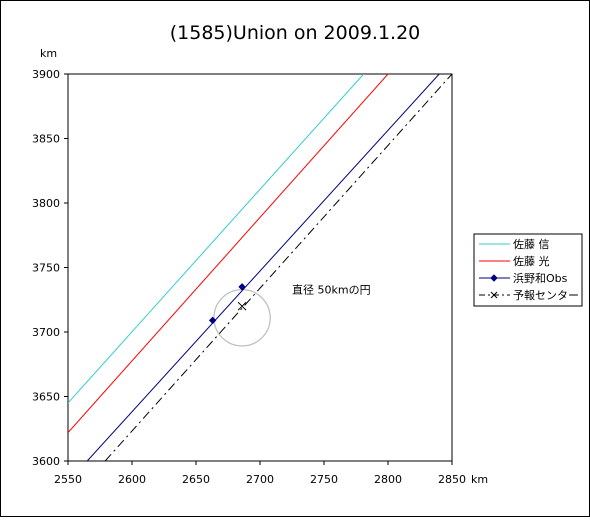 This screenshot has width=590, height=520. I want to click on x-axis-label: km, so click(479, 479).